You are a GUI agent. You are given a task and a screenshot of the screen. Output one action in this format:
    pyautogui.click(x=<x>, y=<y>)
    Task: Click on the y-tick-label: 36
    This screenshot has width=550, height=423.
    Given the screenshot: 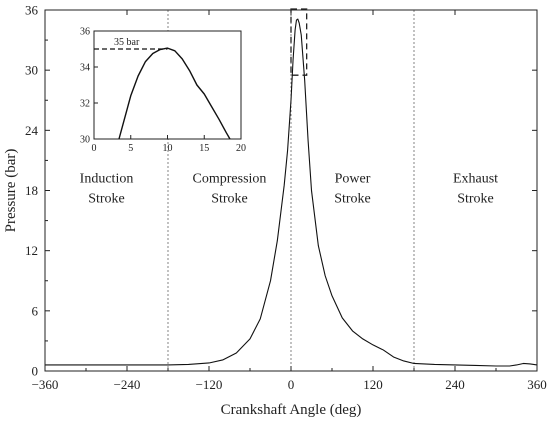 What is the action you would take?
    pyautogui.click(x=32, y=10)
    